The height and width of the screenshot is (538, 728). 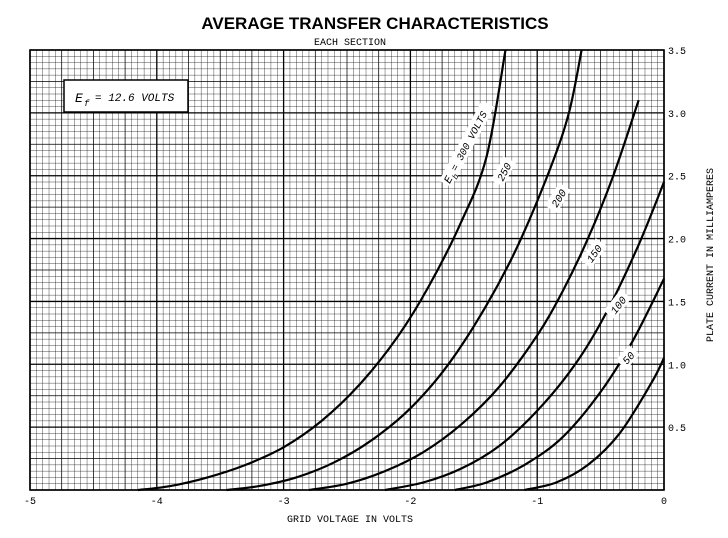 I want to click on x-axis-label: GRID VOLTAGE IN VOLTS, so click(x=350, y=520).